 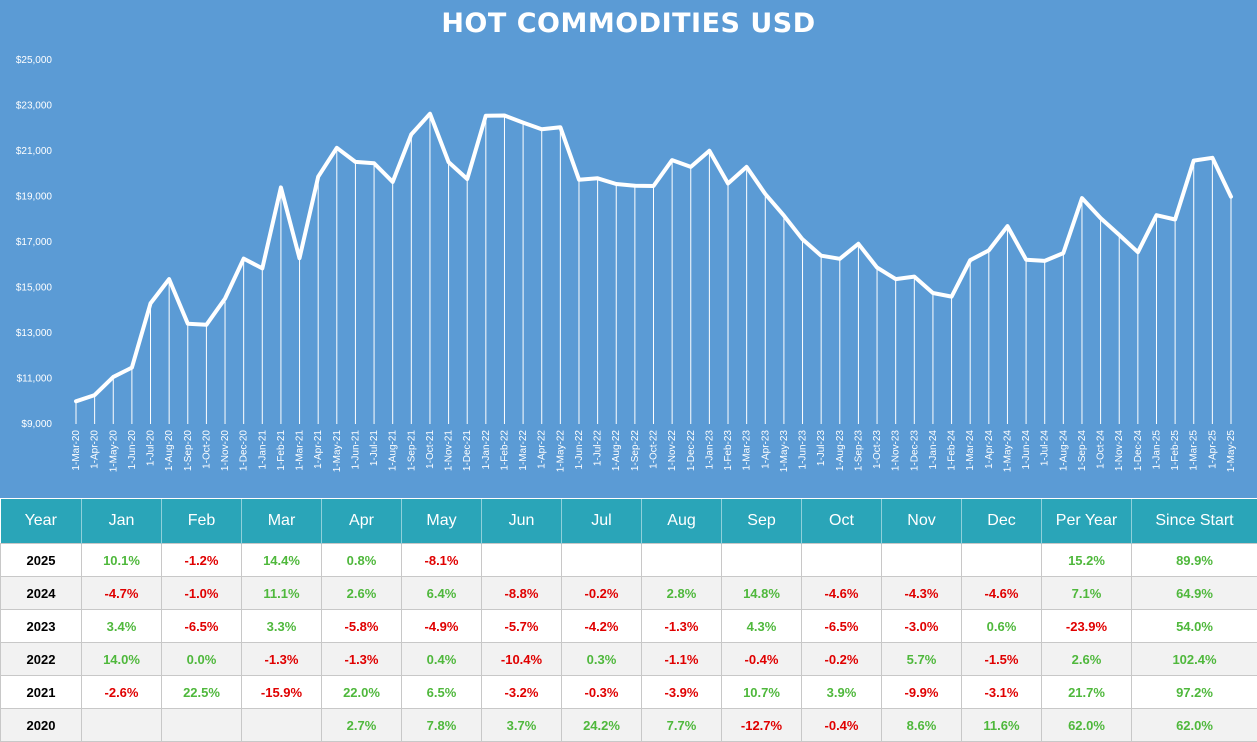 I want to click on return-cell: -0.2%, so click(x=842, y=659).